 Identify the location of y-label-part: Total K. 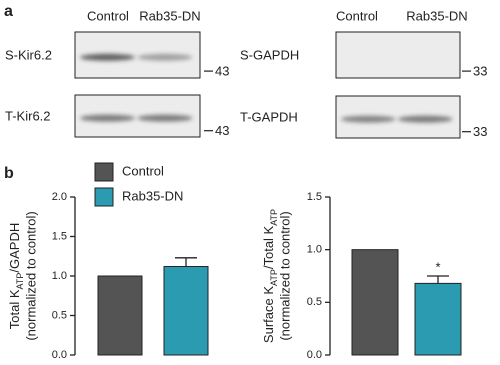
(14, 309).